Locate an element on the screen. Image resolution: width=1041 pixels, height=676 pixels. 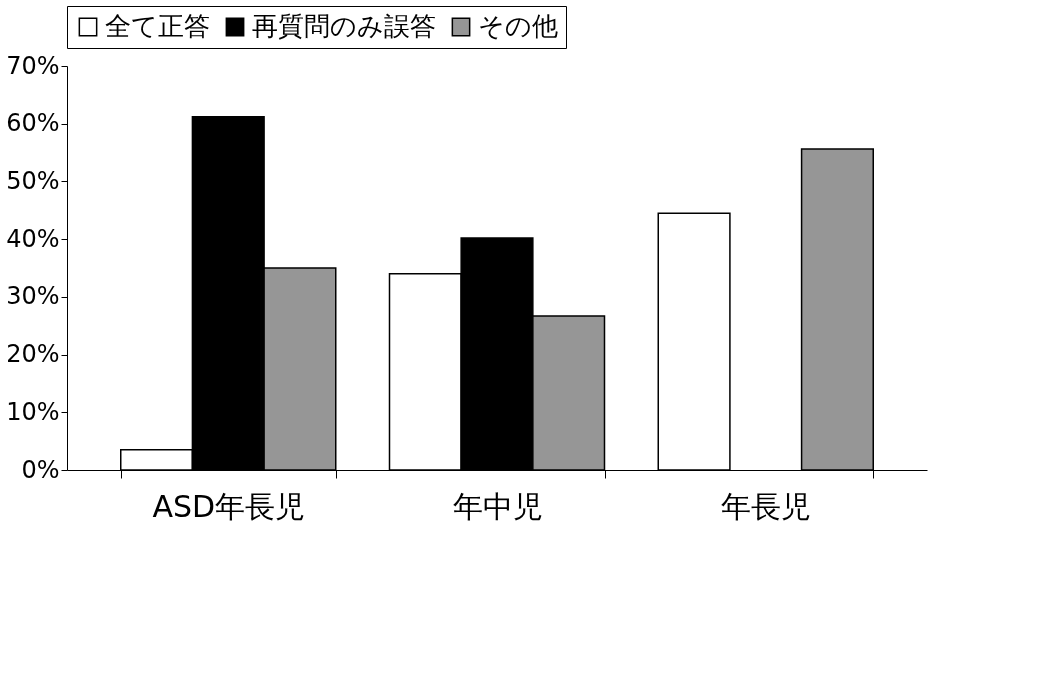
x-tick-label: 年長児 is located at coordinates (766, 506).